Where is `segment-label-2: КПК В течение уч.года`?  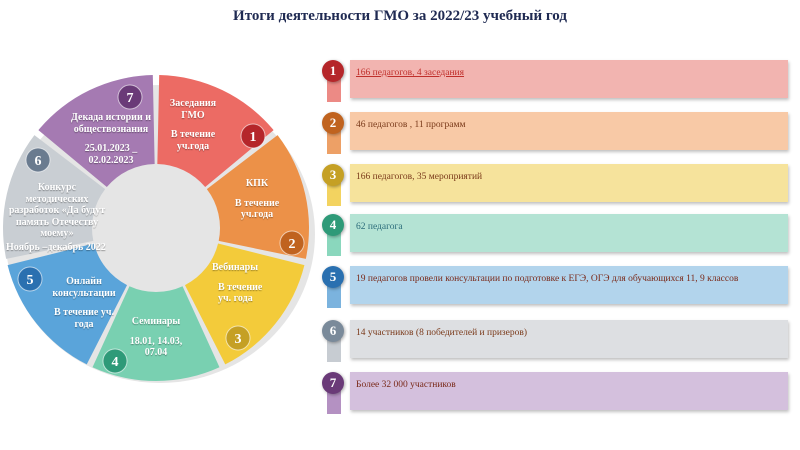 segment-label-2: КПК В течение уч.года is located at coordinates (257, 199).